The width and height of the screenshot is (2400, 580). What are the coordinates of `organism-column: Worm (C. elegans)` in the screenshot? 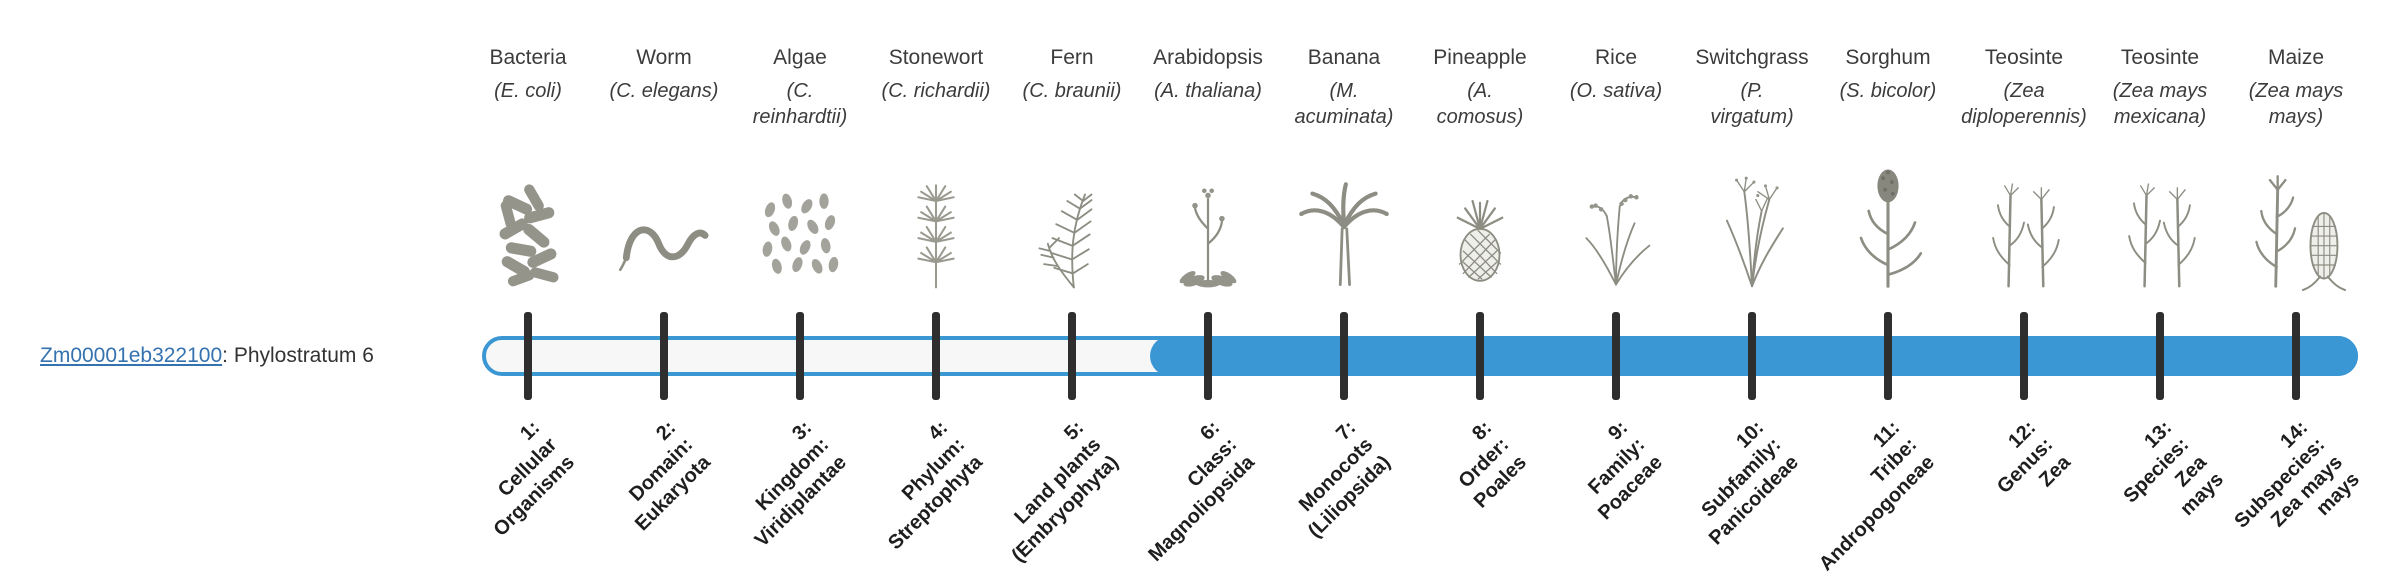 It's located at (664, 169).